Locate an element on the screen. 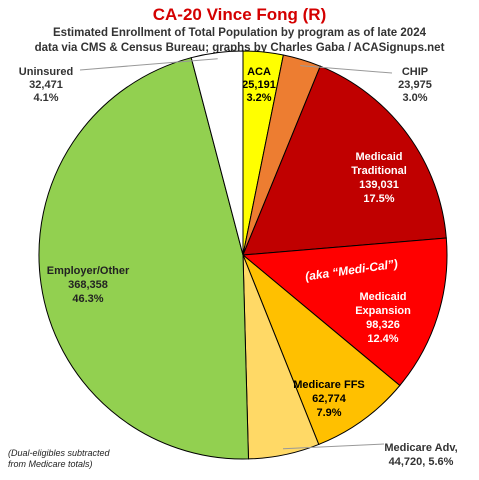 This screenshot has height=480, width=479. footnote-line-2: from Medicare totals) is located at coordinates (50, 464).